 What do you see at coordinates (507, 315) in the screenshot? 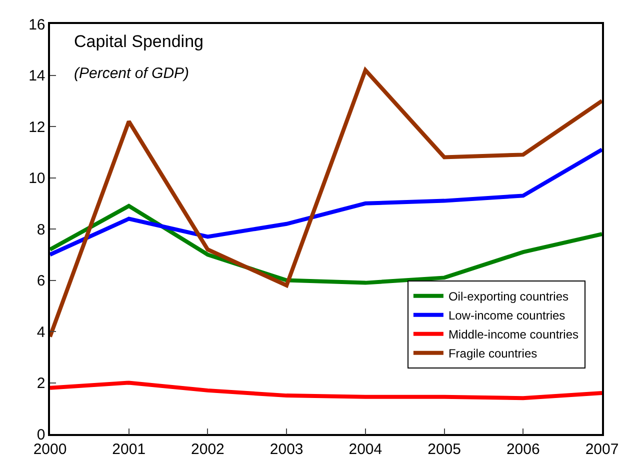
I see `legend-label: Low-income countries` at bounding box center [507, 315].